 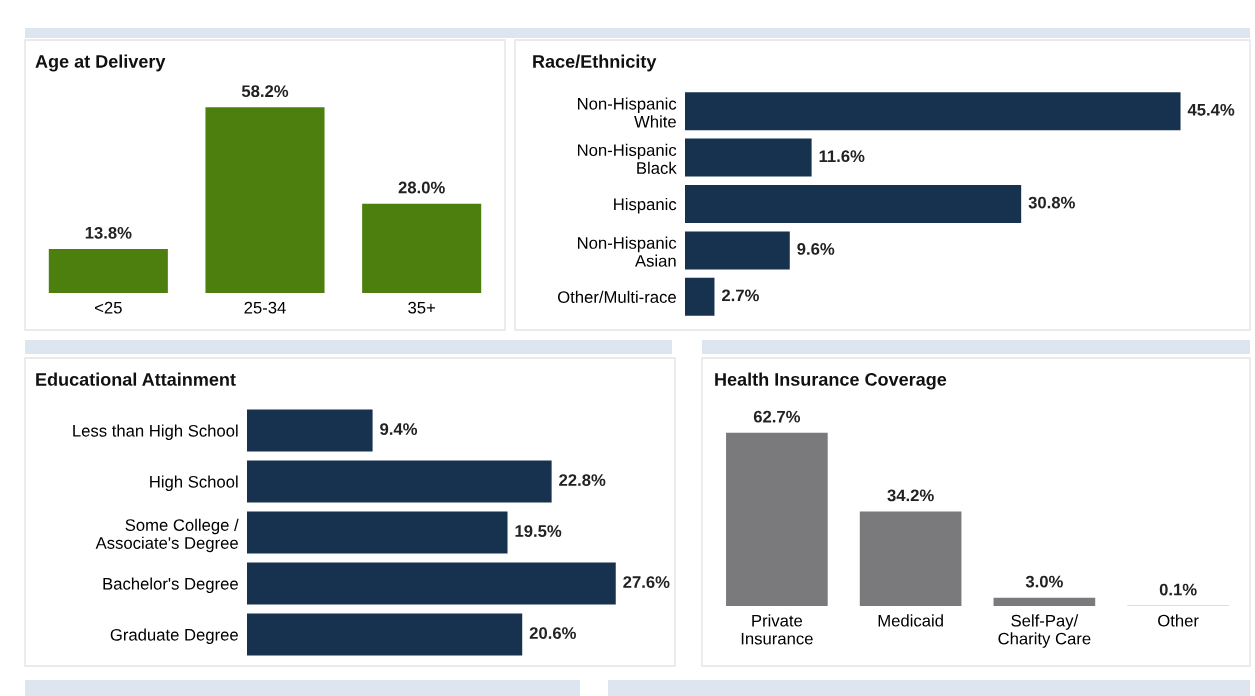 I want to click on data-label: 19.5%, so click(x=538, y=531).